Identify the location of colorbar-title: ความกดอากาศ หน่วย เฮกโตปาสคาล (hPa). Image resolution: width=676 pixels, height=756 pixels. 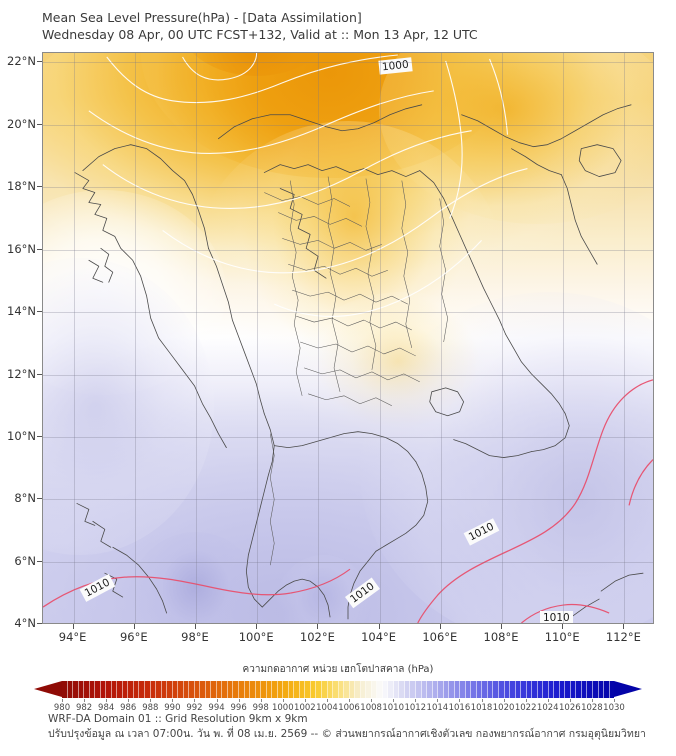
(338, 669).